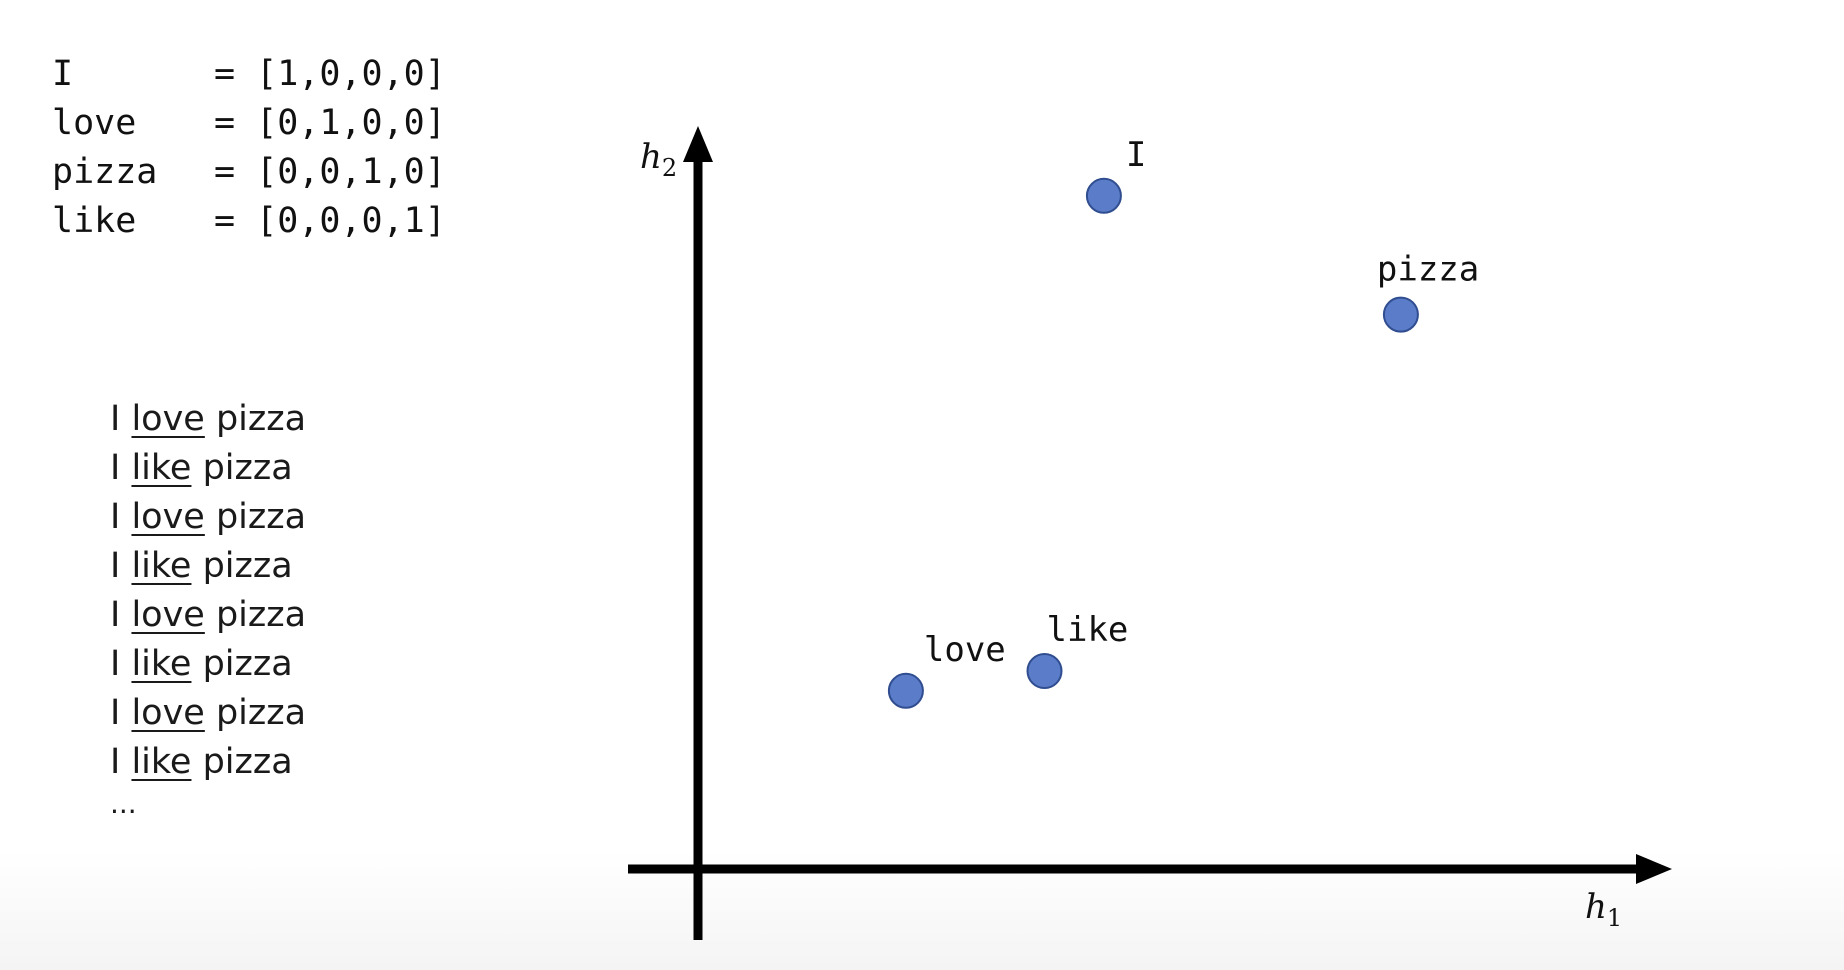 This screenshot has height=970, width=1844. Describe the element at coordinates (105, 172) in the screenshot. I see `one-hot-word: pizza` at that location.